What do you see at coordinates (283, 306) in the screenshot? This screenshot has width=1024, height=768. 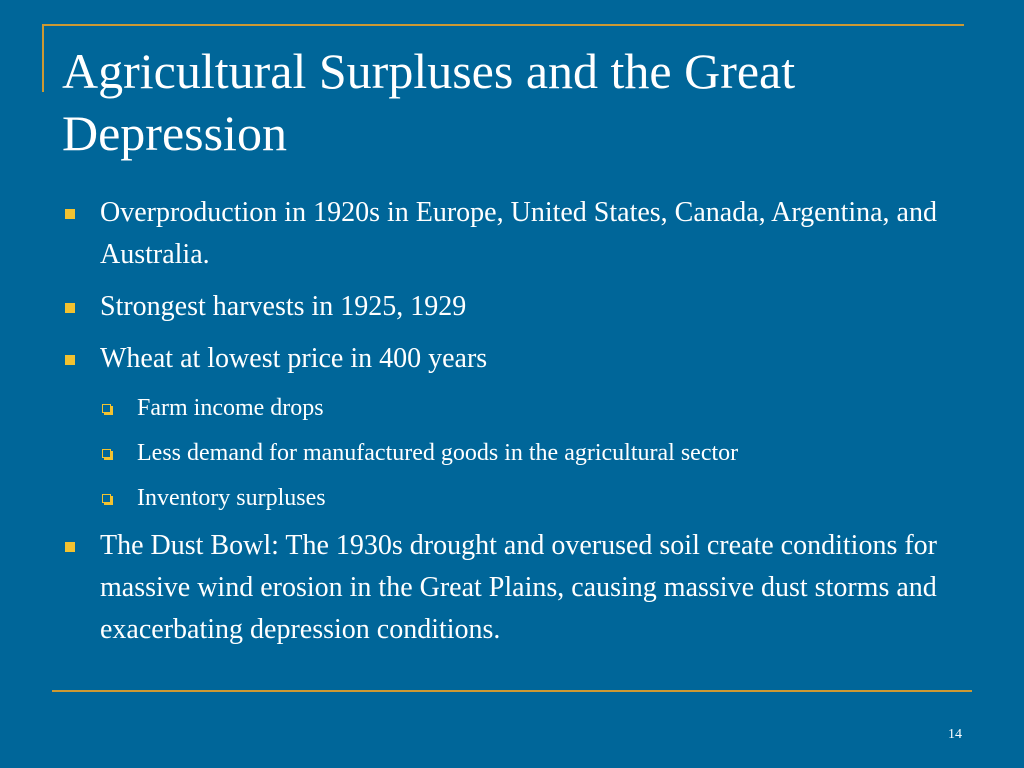 I see `bullet-text: Strongest harvests in 1925, 1929` at bounding box center [283, 306].